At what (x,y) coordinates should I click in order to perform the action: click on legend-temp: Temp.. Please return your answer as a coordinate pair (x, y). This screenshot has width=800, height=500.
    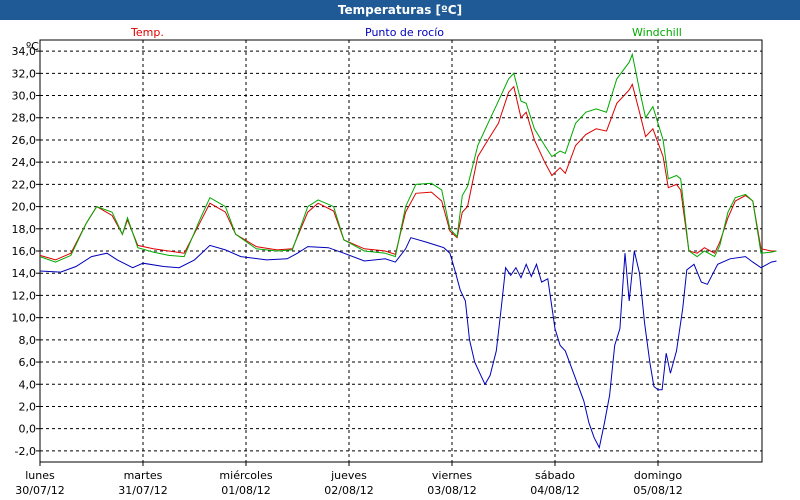
    Looking at the image, I should click on (147, 32).